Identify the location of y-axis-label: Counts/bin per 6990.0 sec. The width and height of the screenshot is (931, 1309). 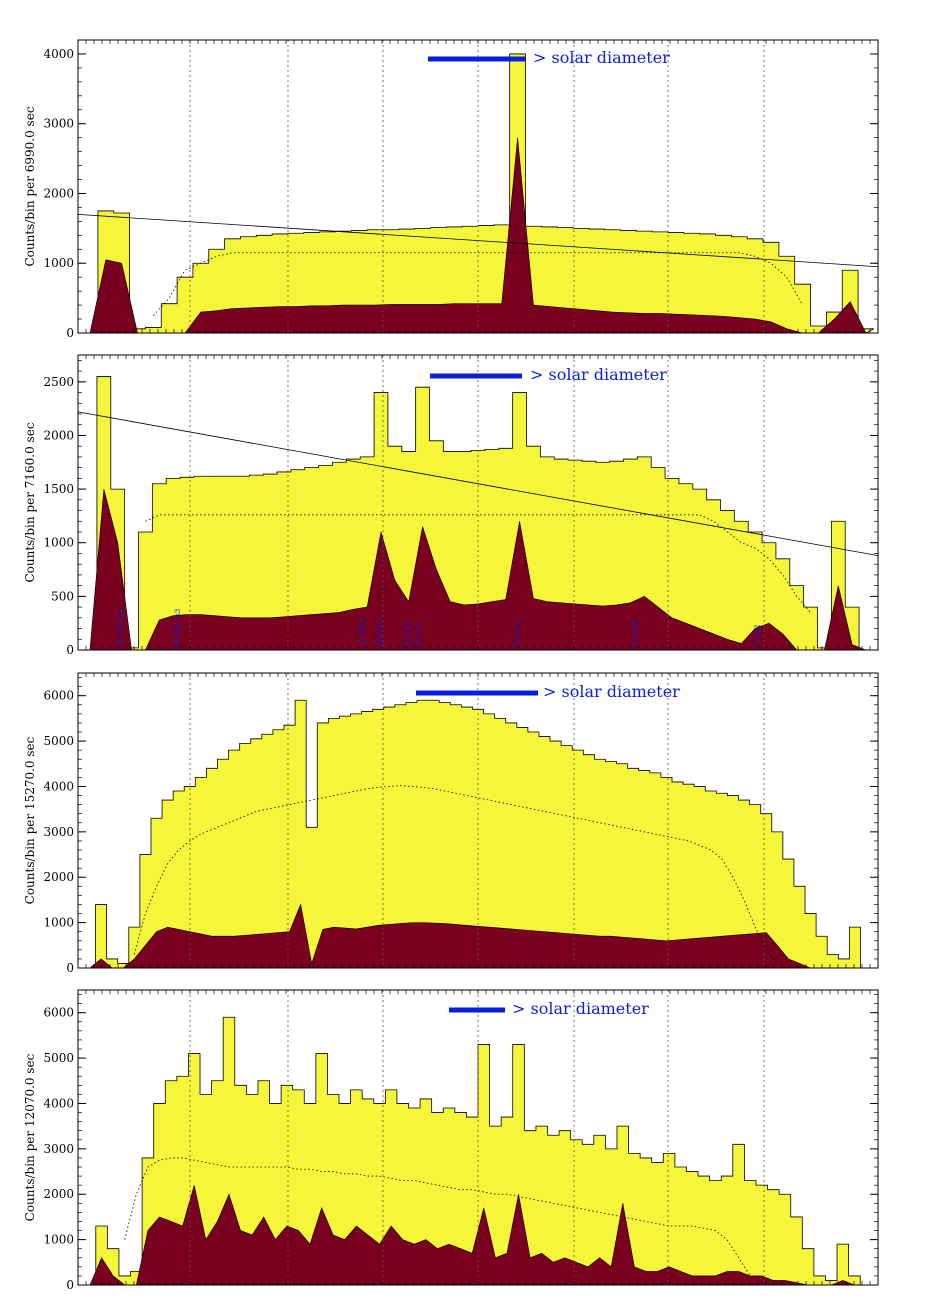
(30, 186).